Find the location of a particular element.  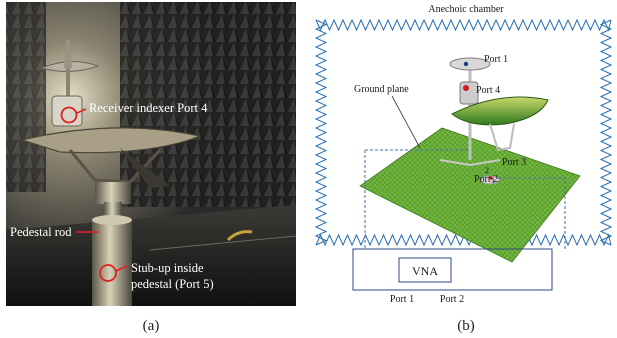

port1-dot is located at coordinates (466, 64).